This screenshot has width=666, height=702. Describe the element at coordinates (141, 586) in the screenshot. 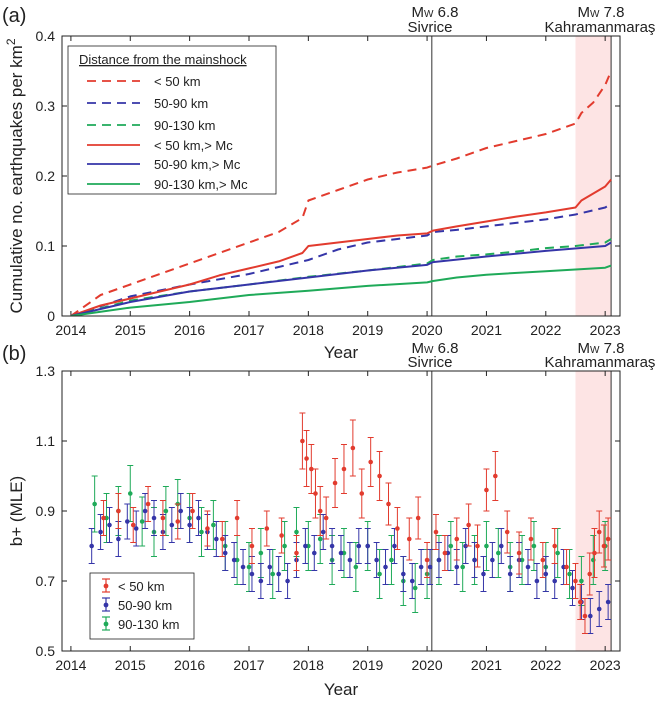

I see `legend-label-b-lt50: < 50 km` at that location.